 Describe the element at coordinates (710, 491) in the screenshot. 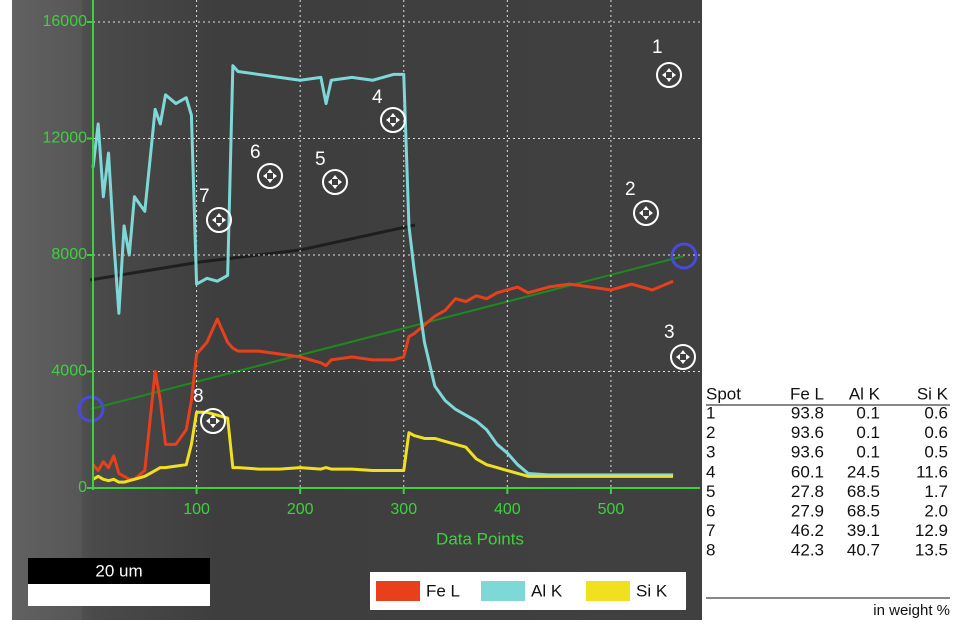

I see `table-cell: 5` at that location.